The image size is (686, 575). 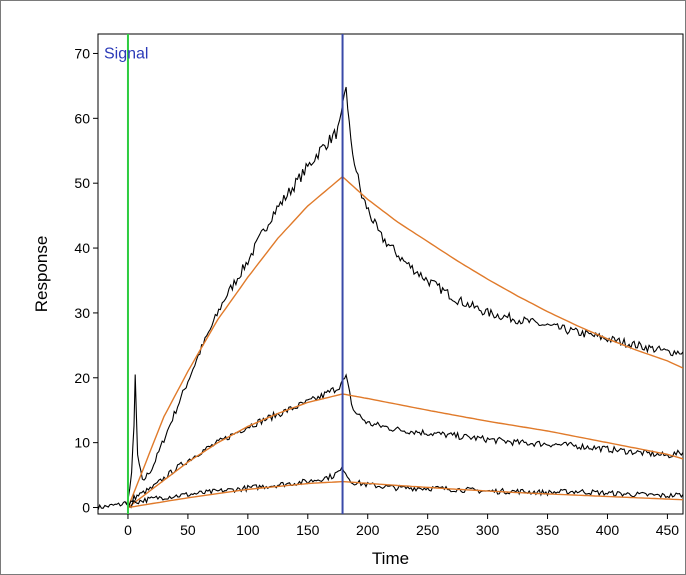 I want to click on y-tick-label: 20, so click(x=82, y=378).